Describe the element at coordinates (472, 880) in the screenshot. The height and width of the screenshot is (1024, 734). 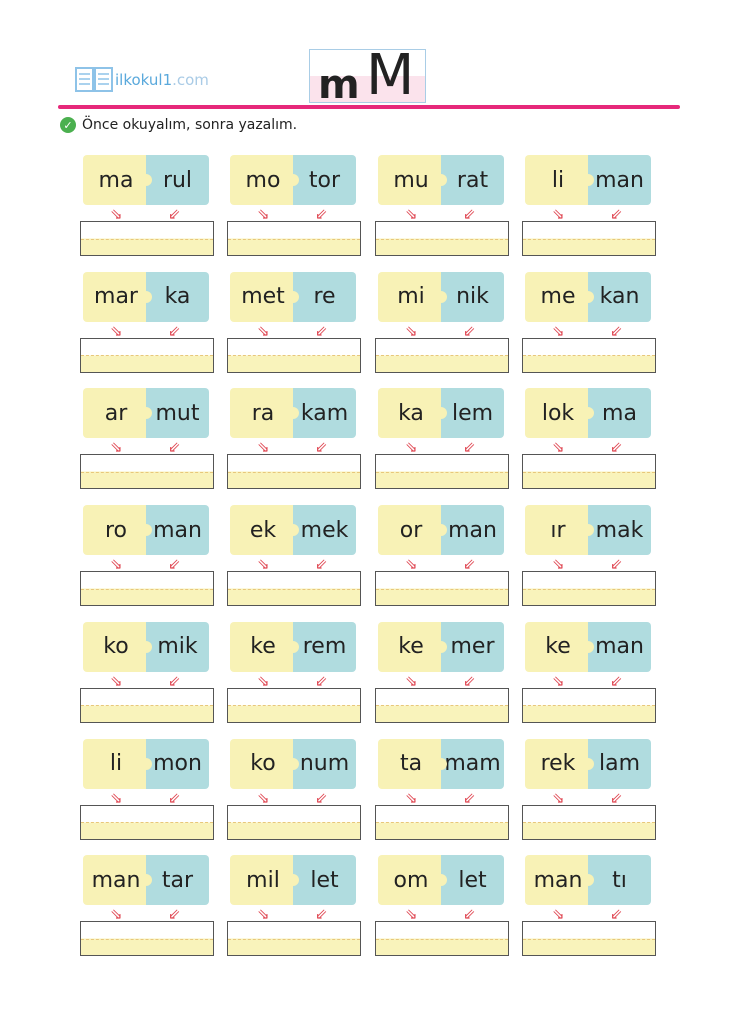
I see `syllable-right: let` at that location.